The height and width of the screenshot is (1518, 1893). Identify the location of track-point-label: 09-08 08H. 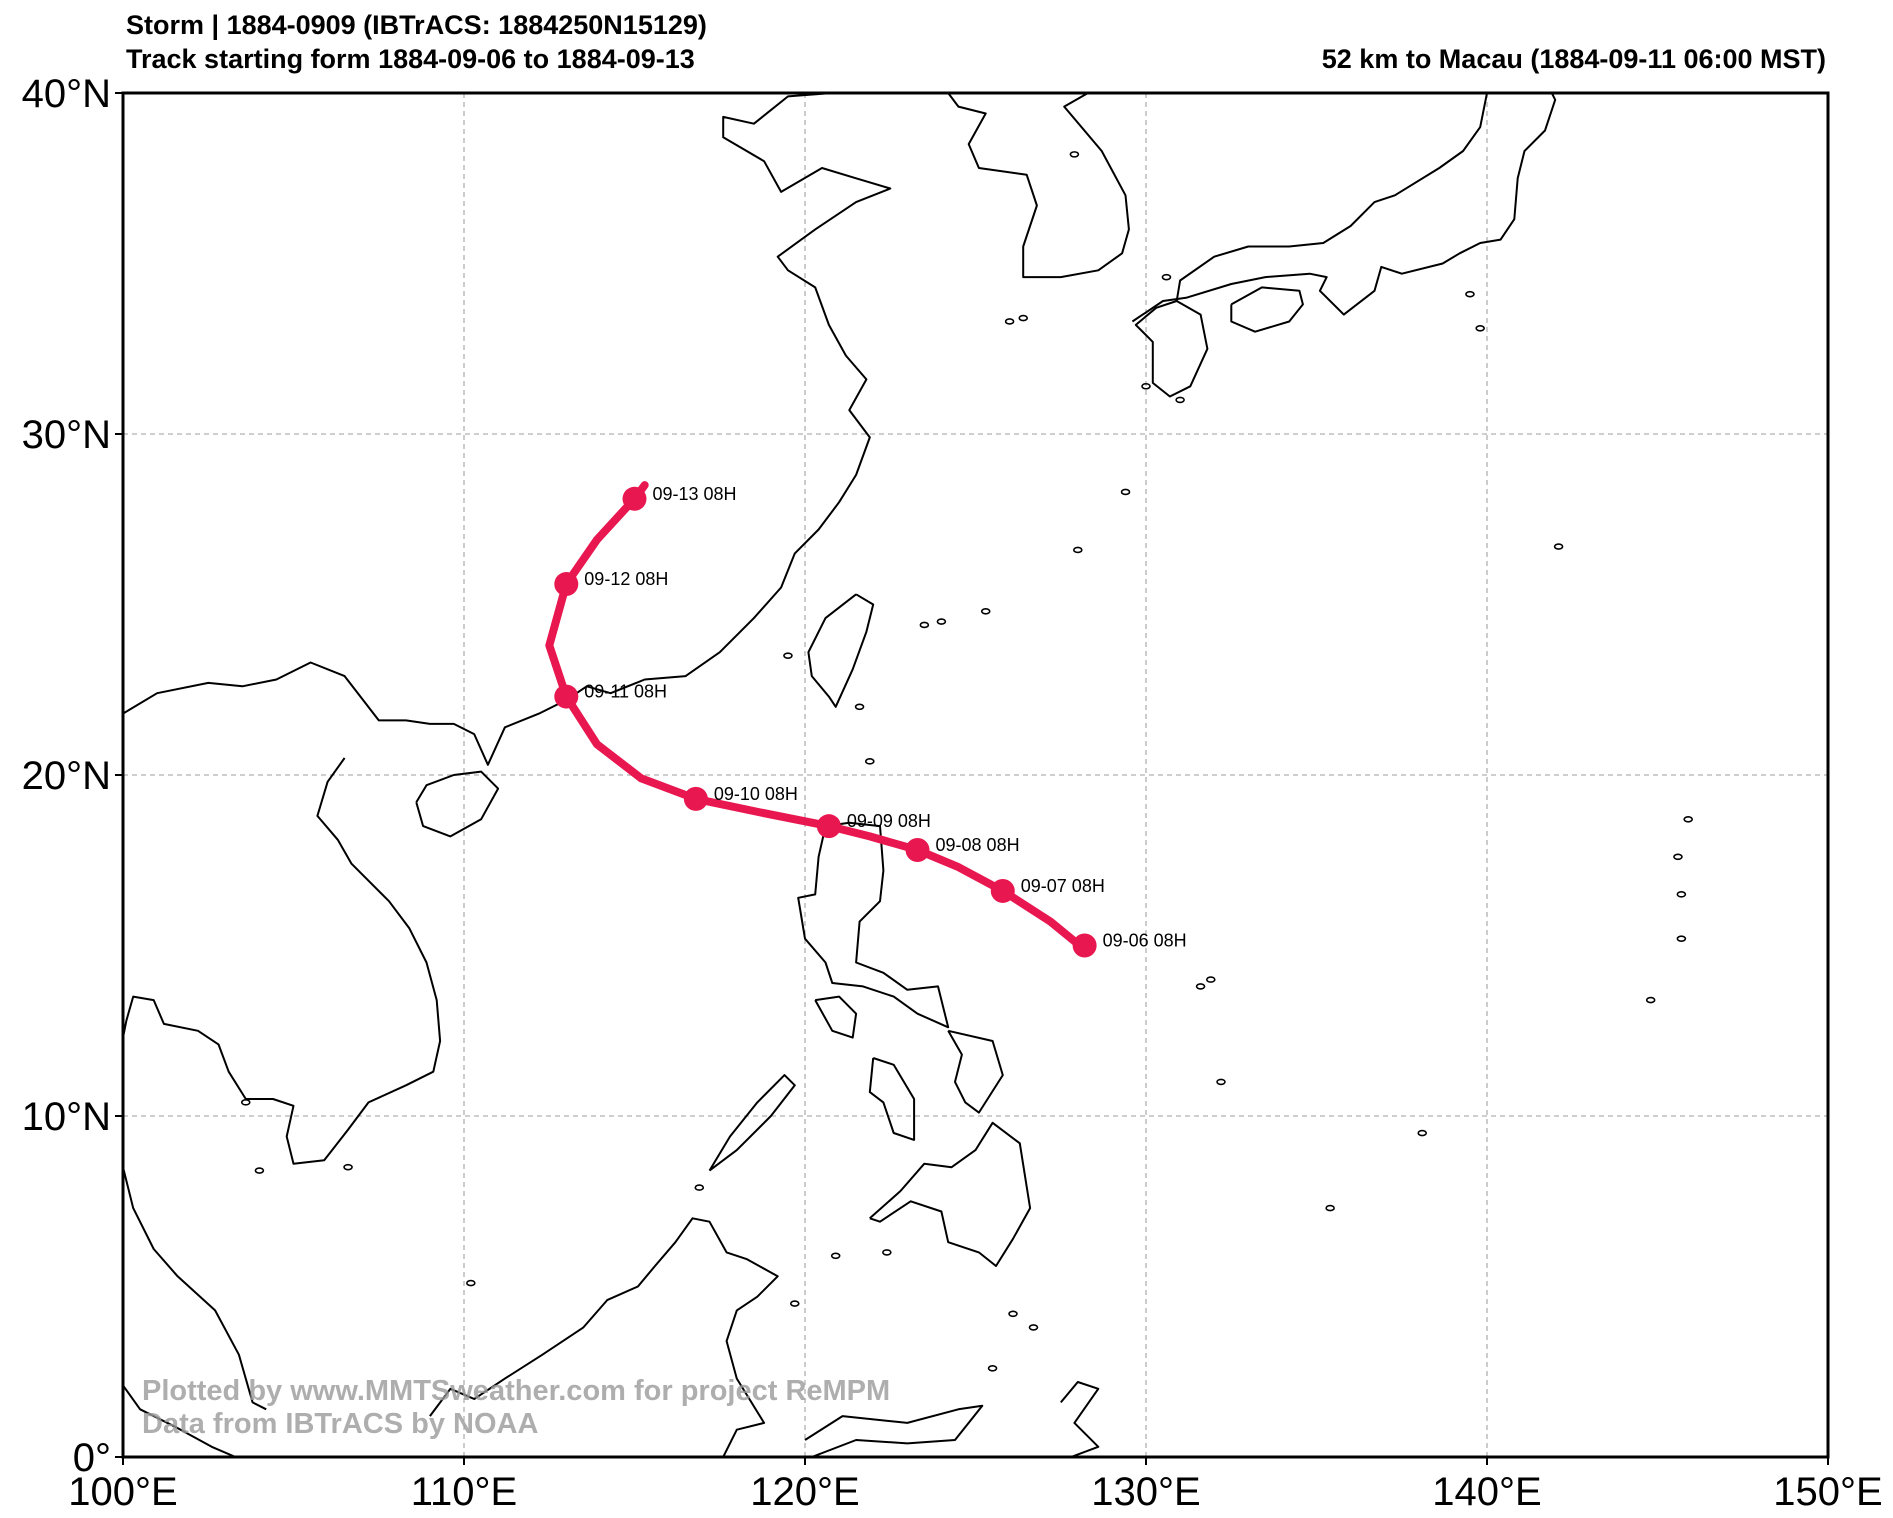
(978, 845).